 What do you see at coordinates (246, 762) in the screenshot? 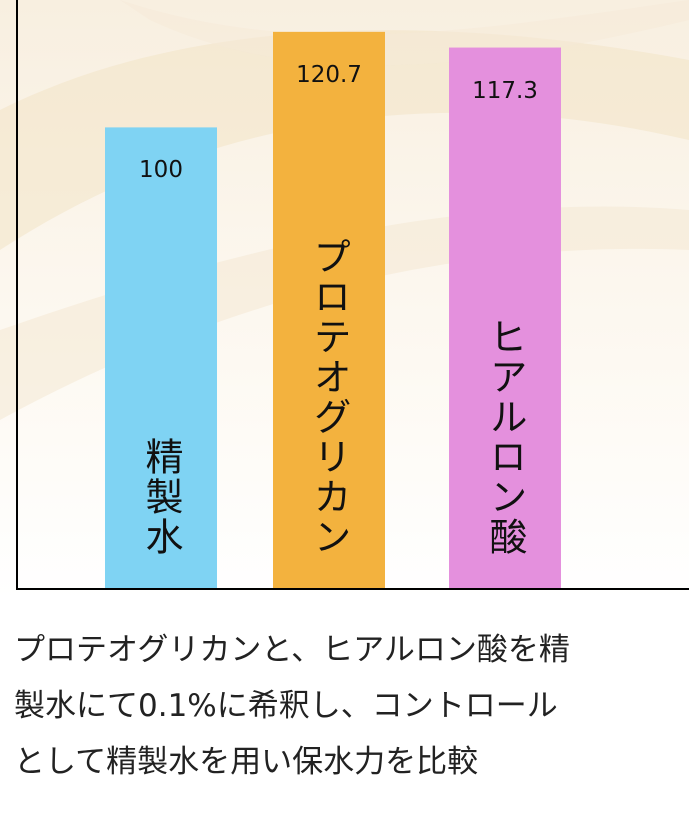
I see `caption-line-3: として精製水を用い保水力を比較` at bounding box center [246, 762].